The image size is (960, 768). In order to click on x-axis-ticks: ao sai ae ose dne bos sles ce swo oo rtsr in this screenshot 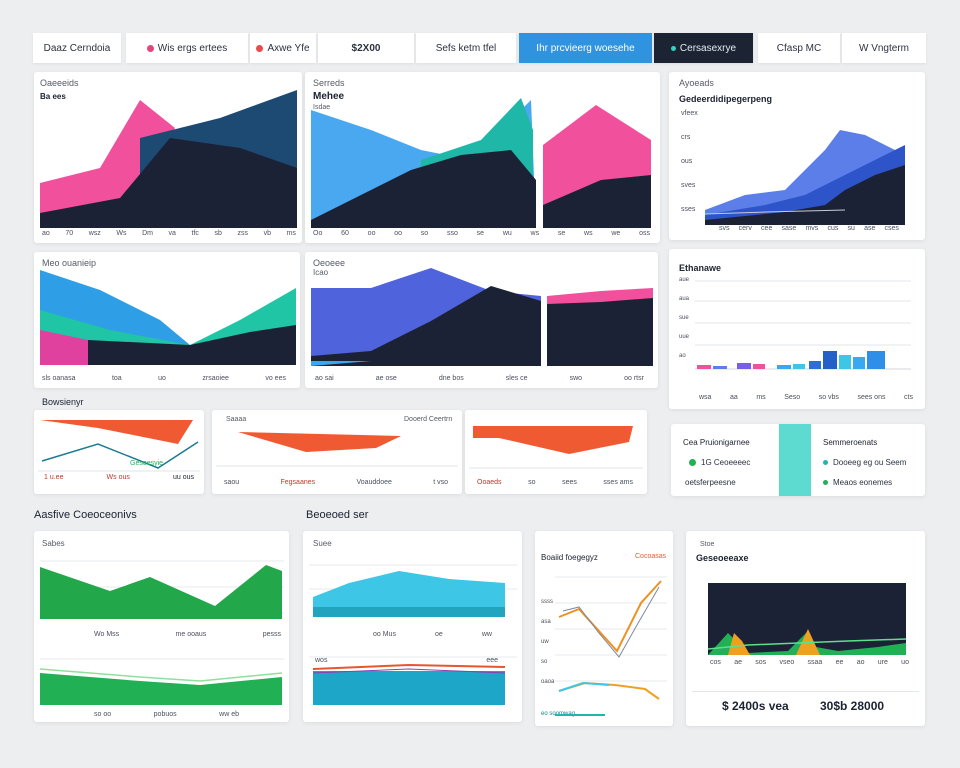, I will do `click(479, 378)`.